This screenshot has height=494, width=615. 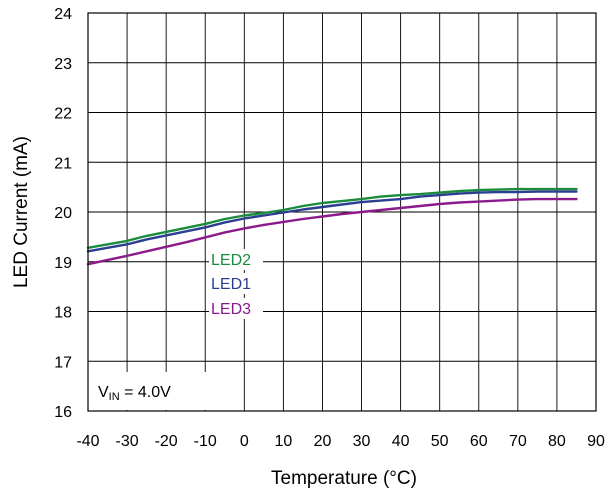 I want to click on y-tick-labels: 16 17 18 19 20 21 22 23 24, so click(x=63, y=213).